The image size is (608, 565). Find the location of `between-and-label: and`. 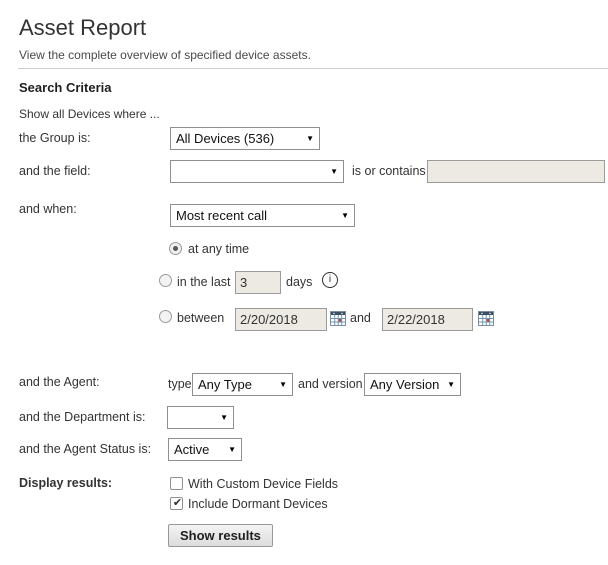

between-and-label: and is located at coordinates (360, 318).